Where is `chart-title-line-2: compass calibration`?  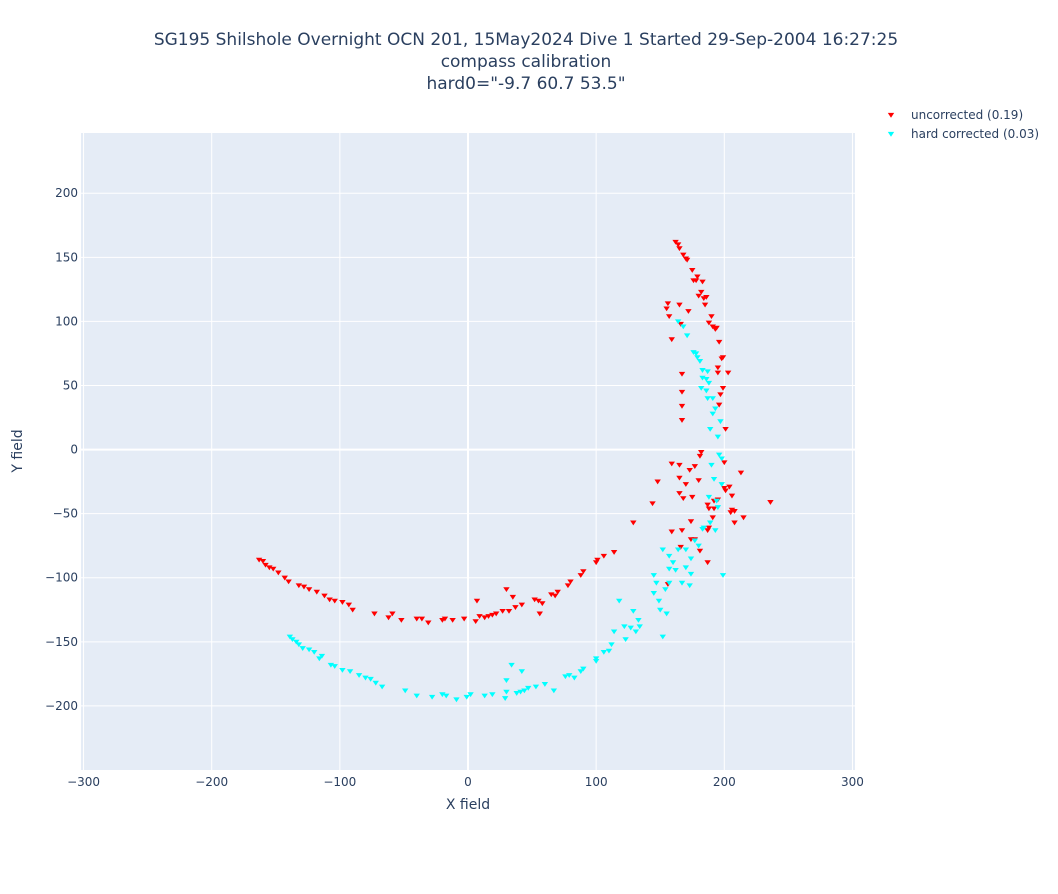 chart-title-line-2: compass calibration is located at coordinates (526, 62).